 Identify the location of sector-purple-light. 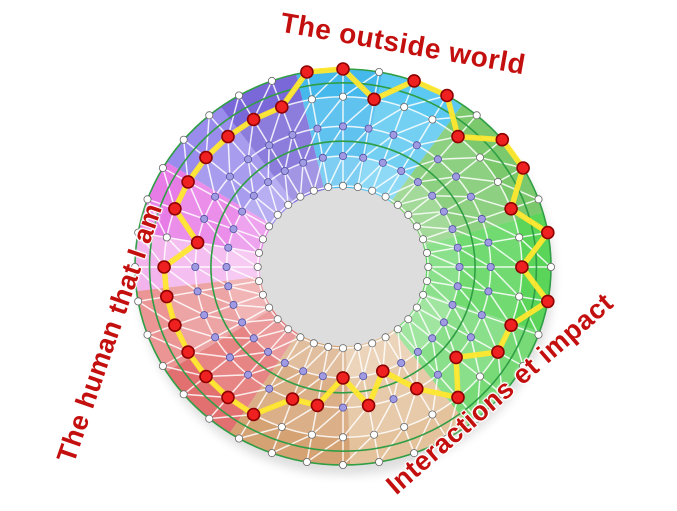
(230, 165).